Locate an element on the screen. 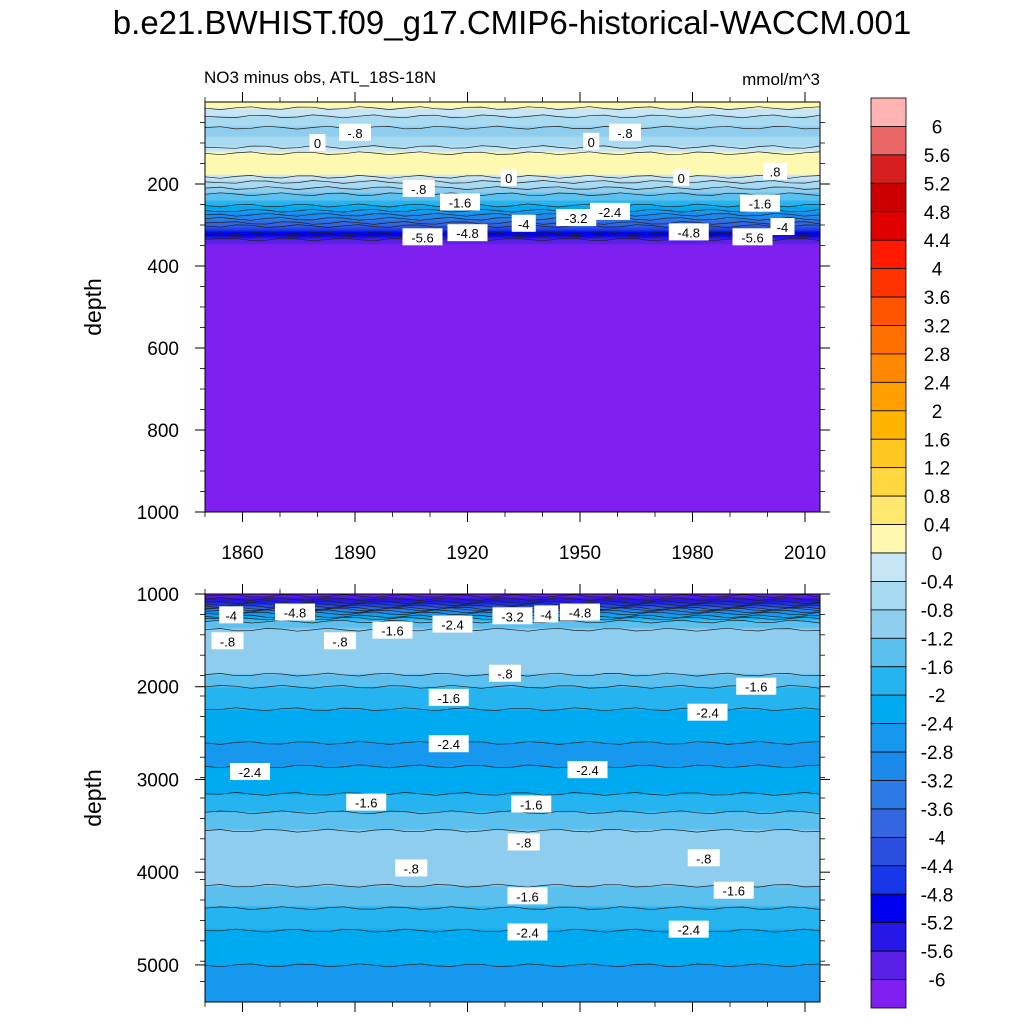 Image resolution: width=1024 pixels, height=1024 pixels. colorbar-label: -0.4 is located at coordinates (937, 582).